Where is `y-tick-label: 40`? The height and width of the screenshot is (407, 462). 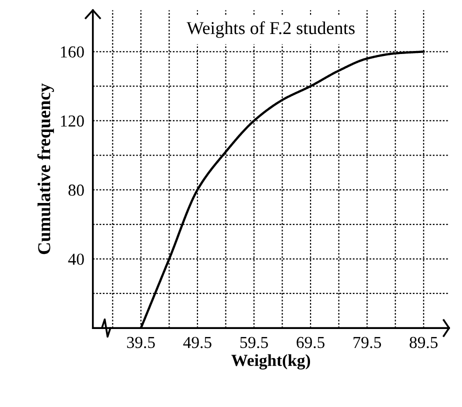
y-tick-label: 40 is located at coordinates (76, 259).